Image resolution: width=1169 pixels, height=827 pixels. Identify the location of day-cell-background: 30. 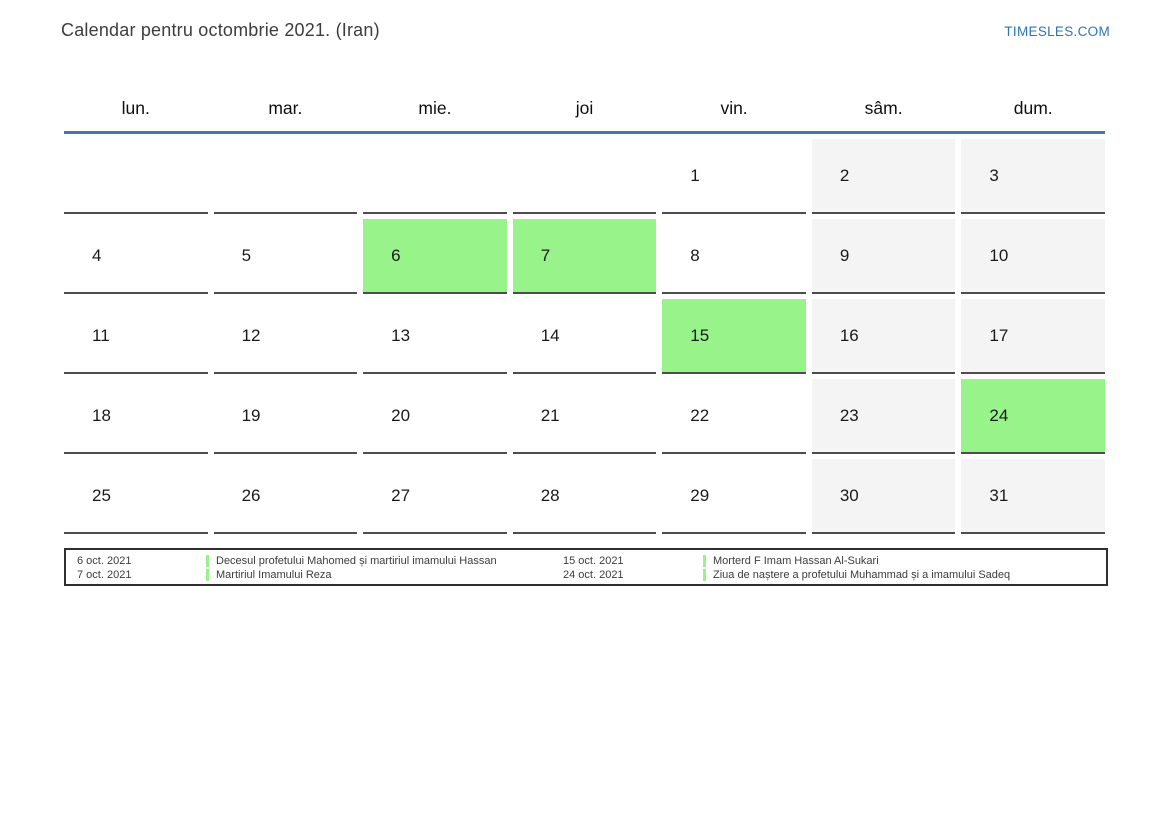
(883, 496).